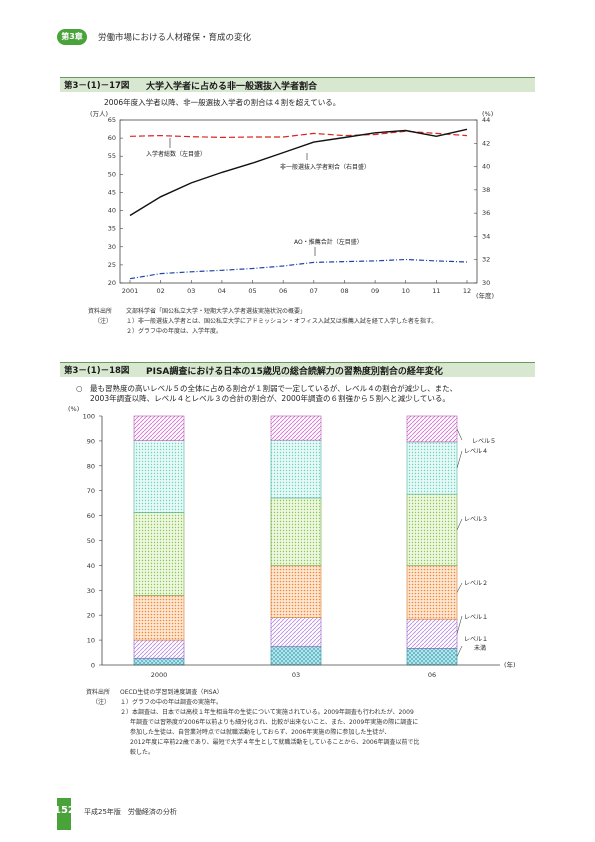 Image resolution: width=595 pixels, height=842 pixels. Describe the element at coordinates (510, 664) in the screenshot. I see `fig18-x-unit: (年)` at that location.